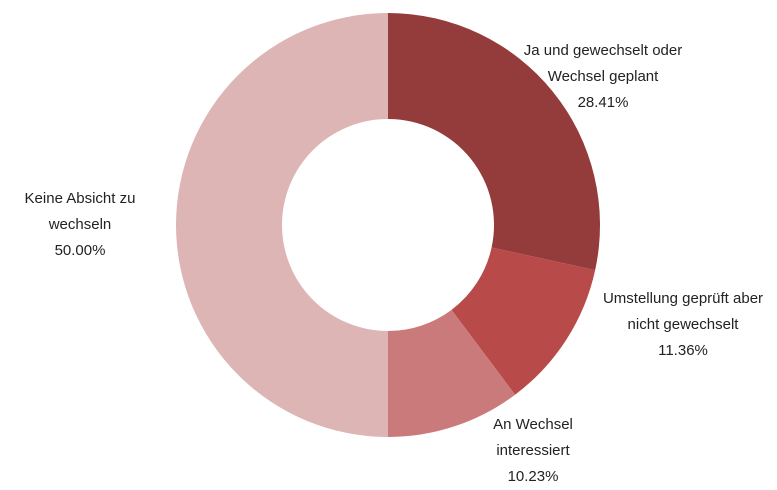 This screenshot has width=777, height=490. Describe the element at coordinates (683, 350) in the screenshot. I see `value-label: 11.36%` at that location.